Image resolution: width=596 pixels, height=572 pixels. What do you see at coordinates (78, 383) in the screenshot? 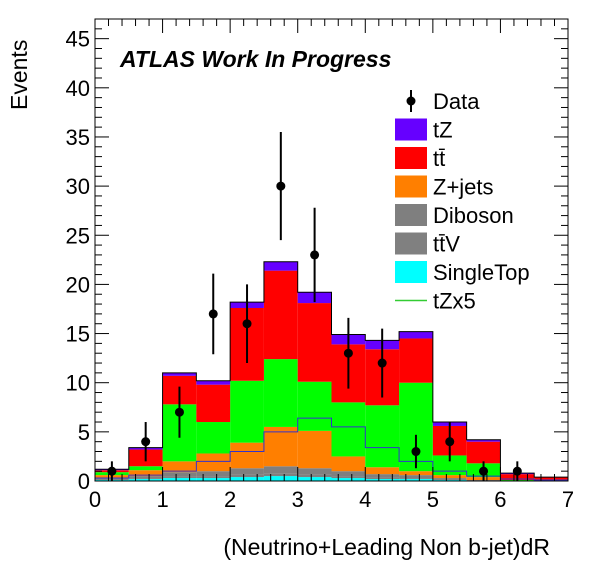
I see `y-tick-label-2: 10` at bounding box center [78, 383].